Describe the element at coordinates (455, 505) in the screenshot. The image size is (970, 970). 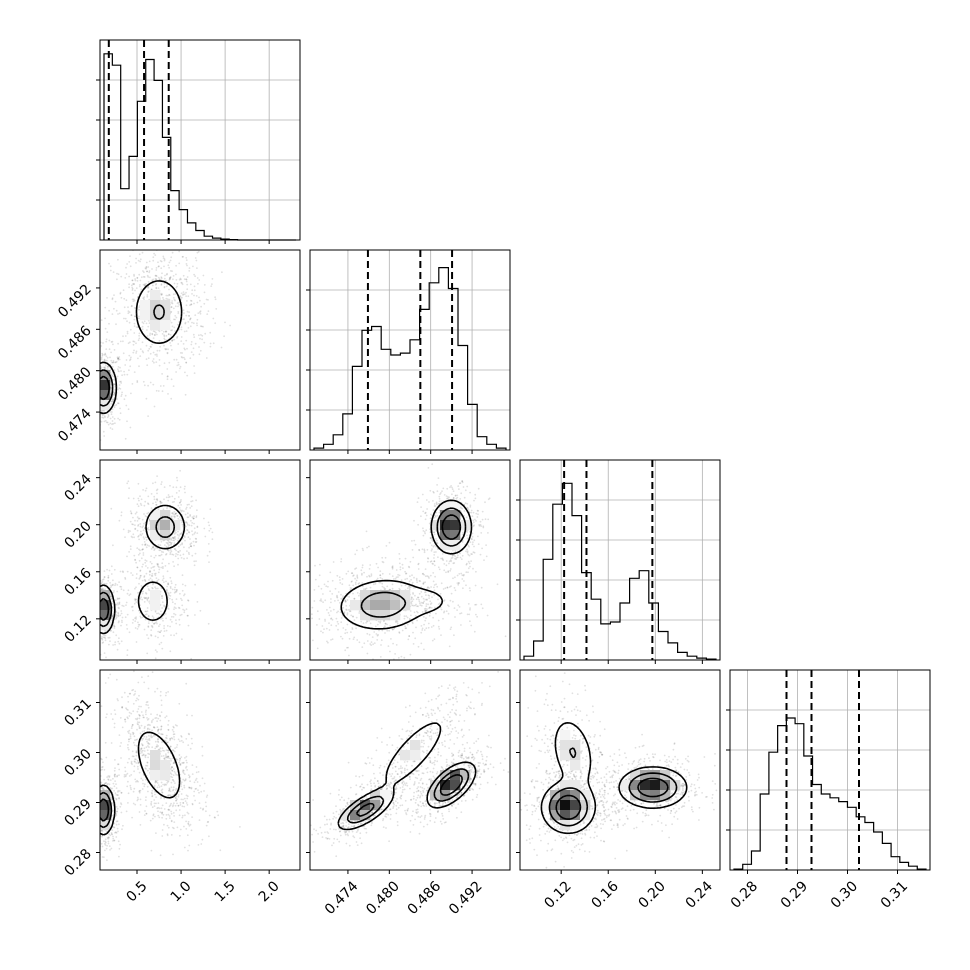
I see `density-bin` at that location.